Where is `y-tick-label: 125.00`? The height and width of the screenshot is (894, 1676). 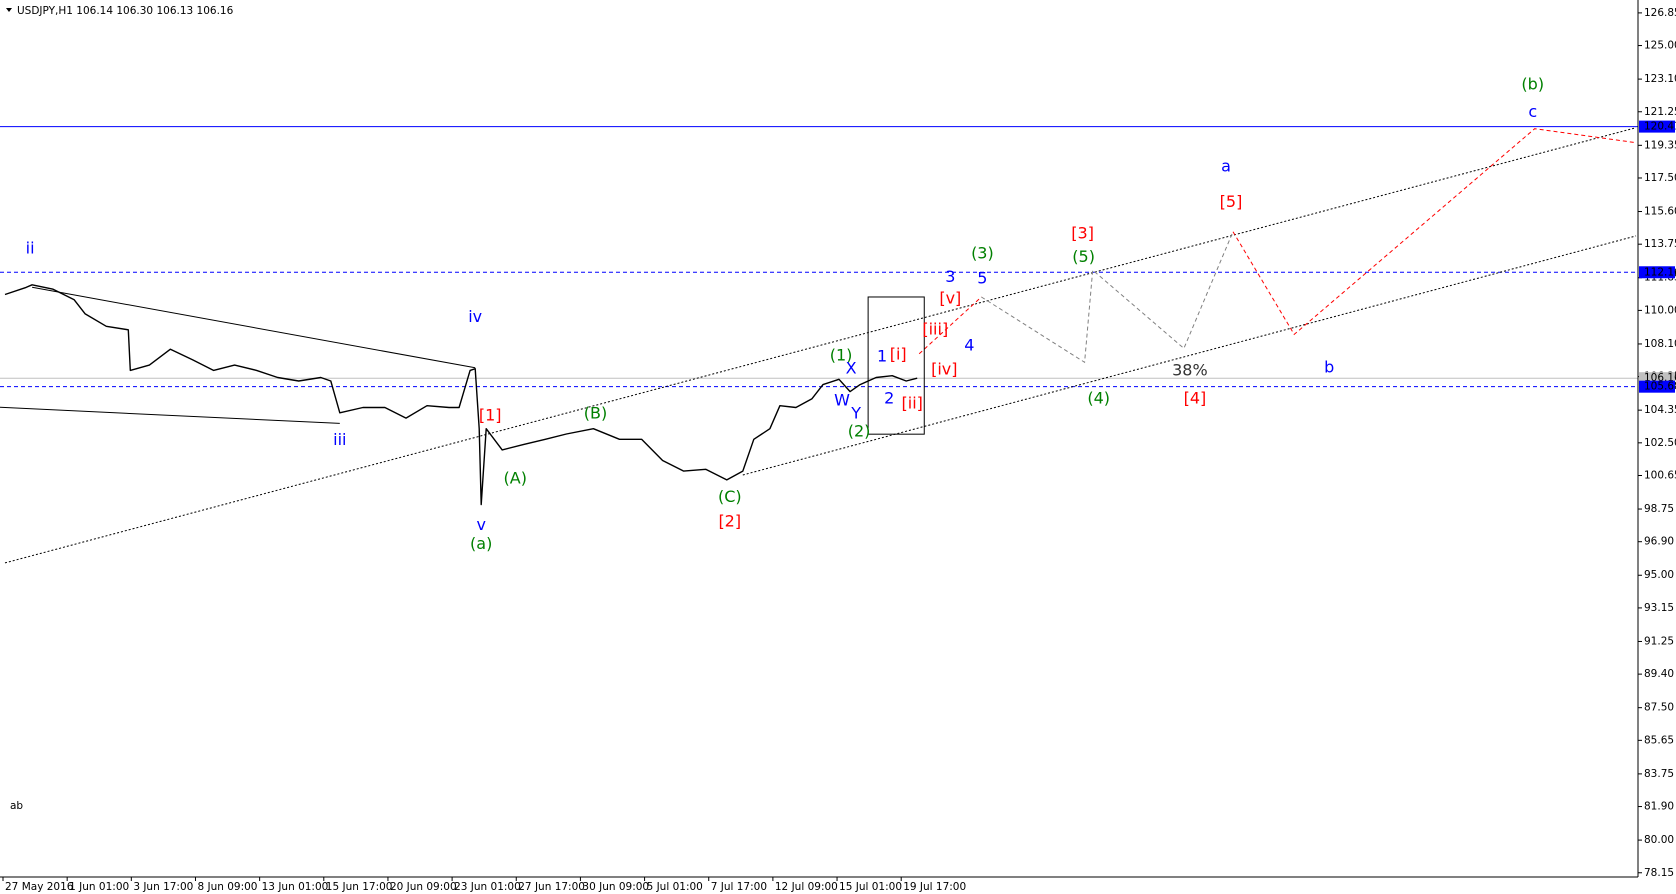
y-tick-label: 125.00 is located at coordinates (1660, 46).